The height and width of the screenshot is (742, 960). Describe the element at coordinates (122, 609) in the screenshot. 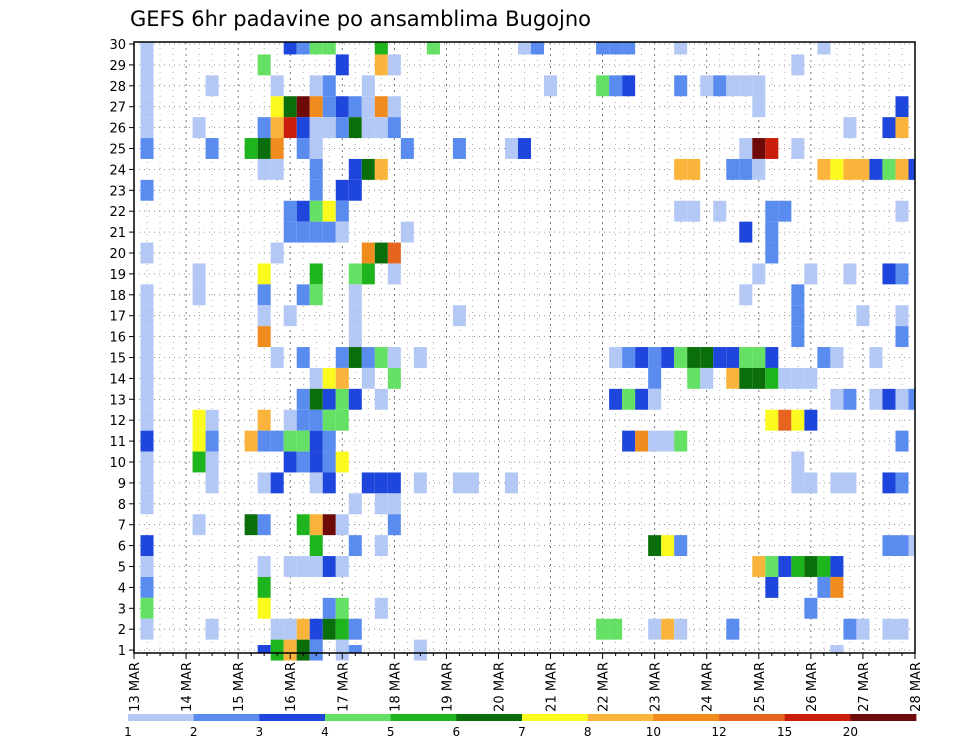

I see `y-tick-label: 3` at that location.